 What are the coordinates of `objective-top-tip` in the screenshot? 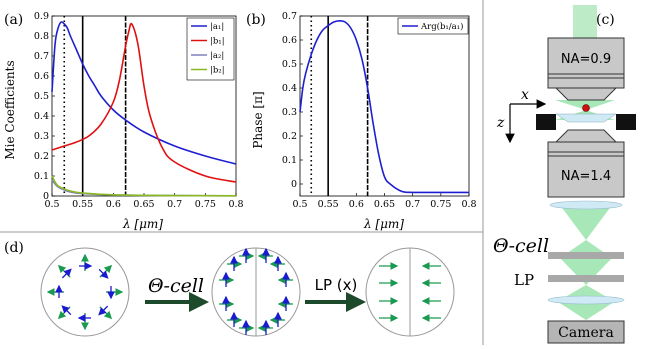 It's located at (586, 94).